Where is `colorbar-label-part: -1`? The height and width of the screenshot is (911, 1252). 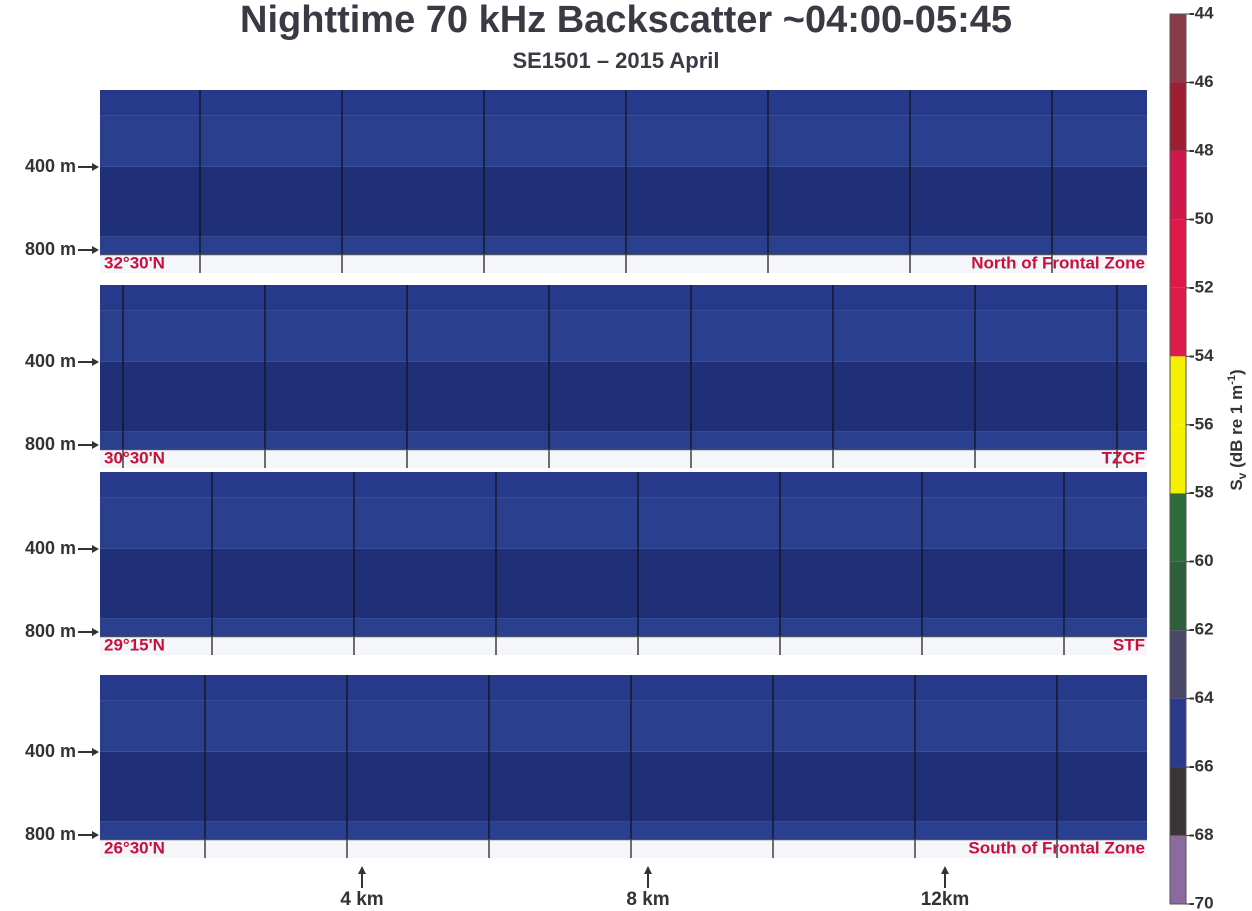 colorbar-label-part: -1 is located at coordinates (1232, 380).